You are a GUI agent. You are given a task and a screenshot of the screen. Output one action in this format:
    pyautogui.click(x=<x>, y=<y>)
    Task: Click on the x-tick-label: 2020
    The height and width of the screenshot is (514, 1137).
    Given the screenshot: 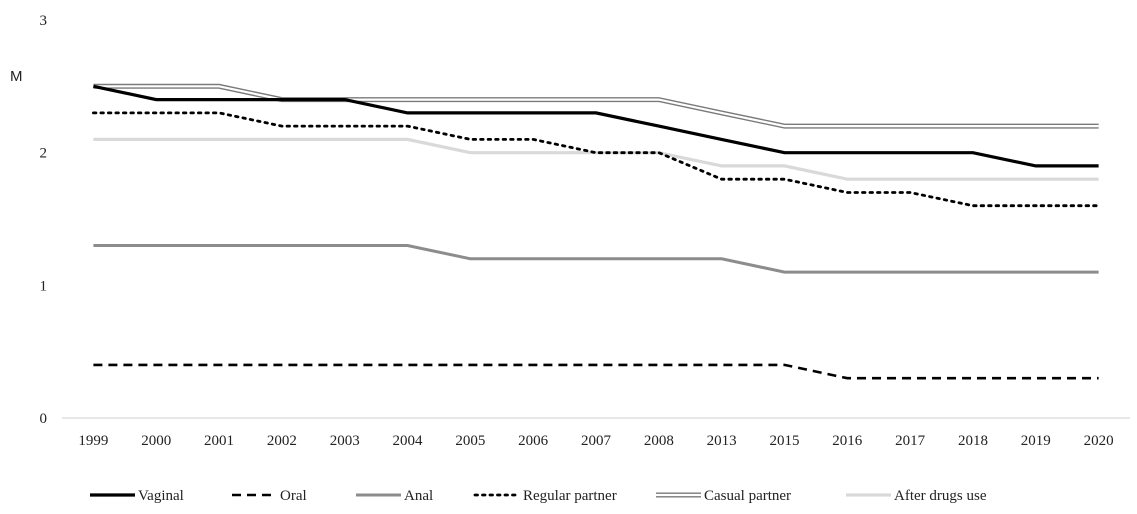 What is the action you would take?
    pyautogui.click(x=1099, y=441)
    